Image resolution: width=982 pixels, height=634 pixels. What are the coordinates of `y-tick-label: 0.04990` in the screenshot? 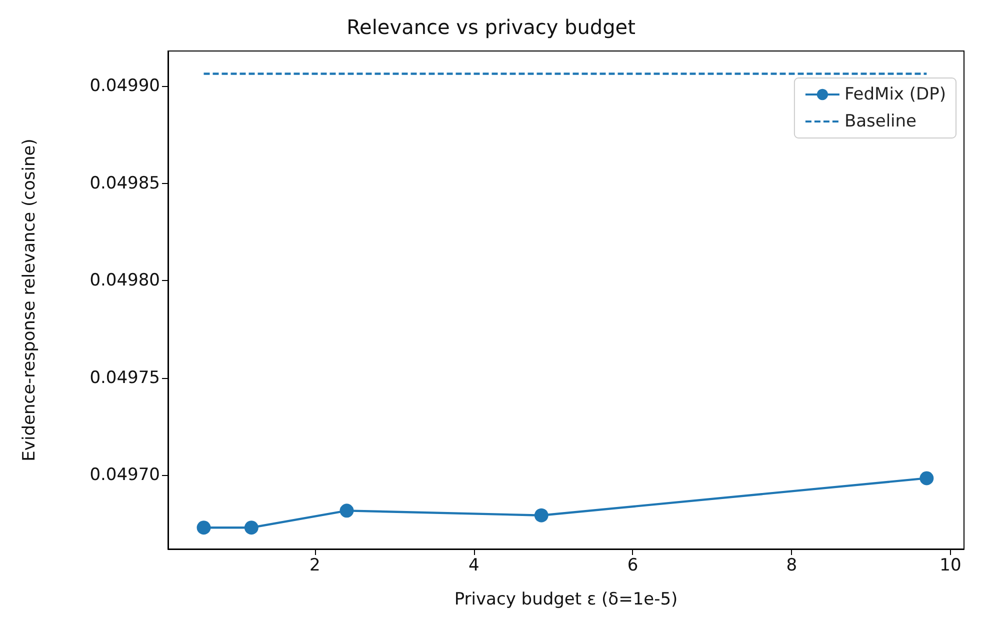 It's located at (125, 86).